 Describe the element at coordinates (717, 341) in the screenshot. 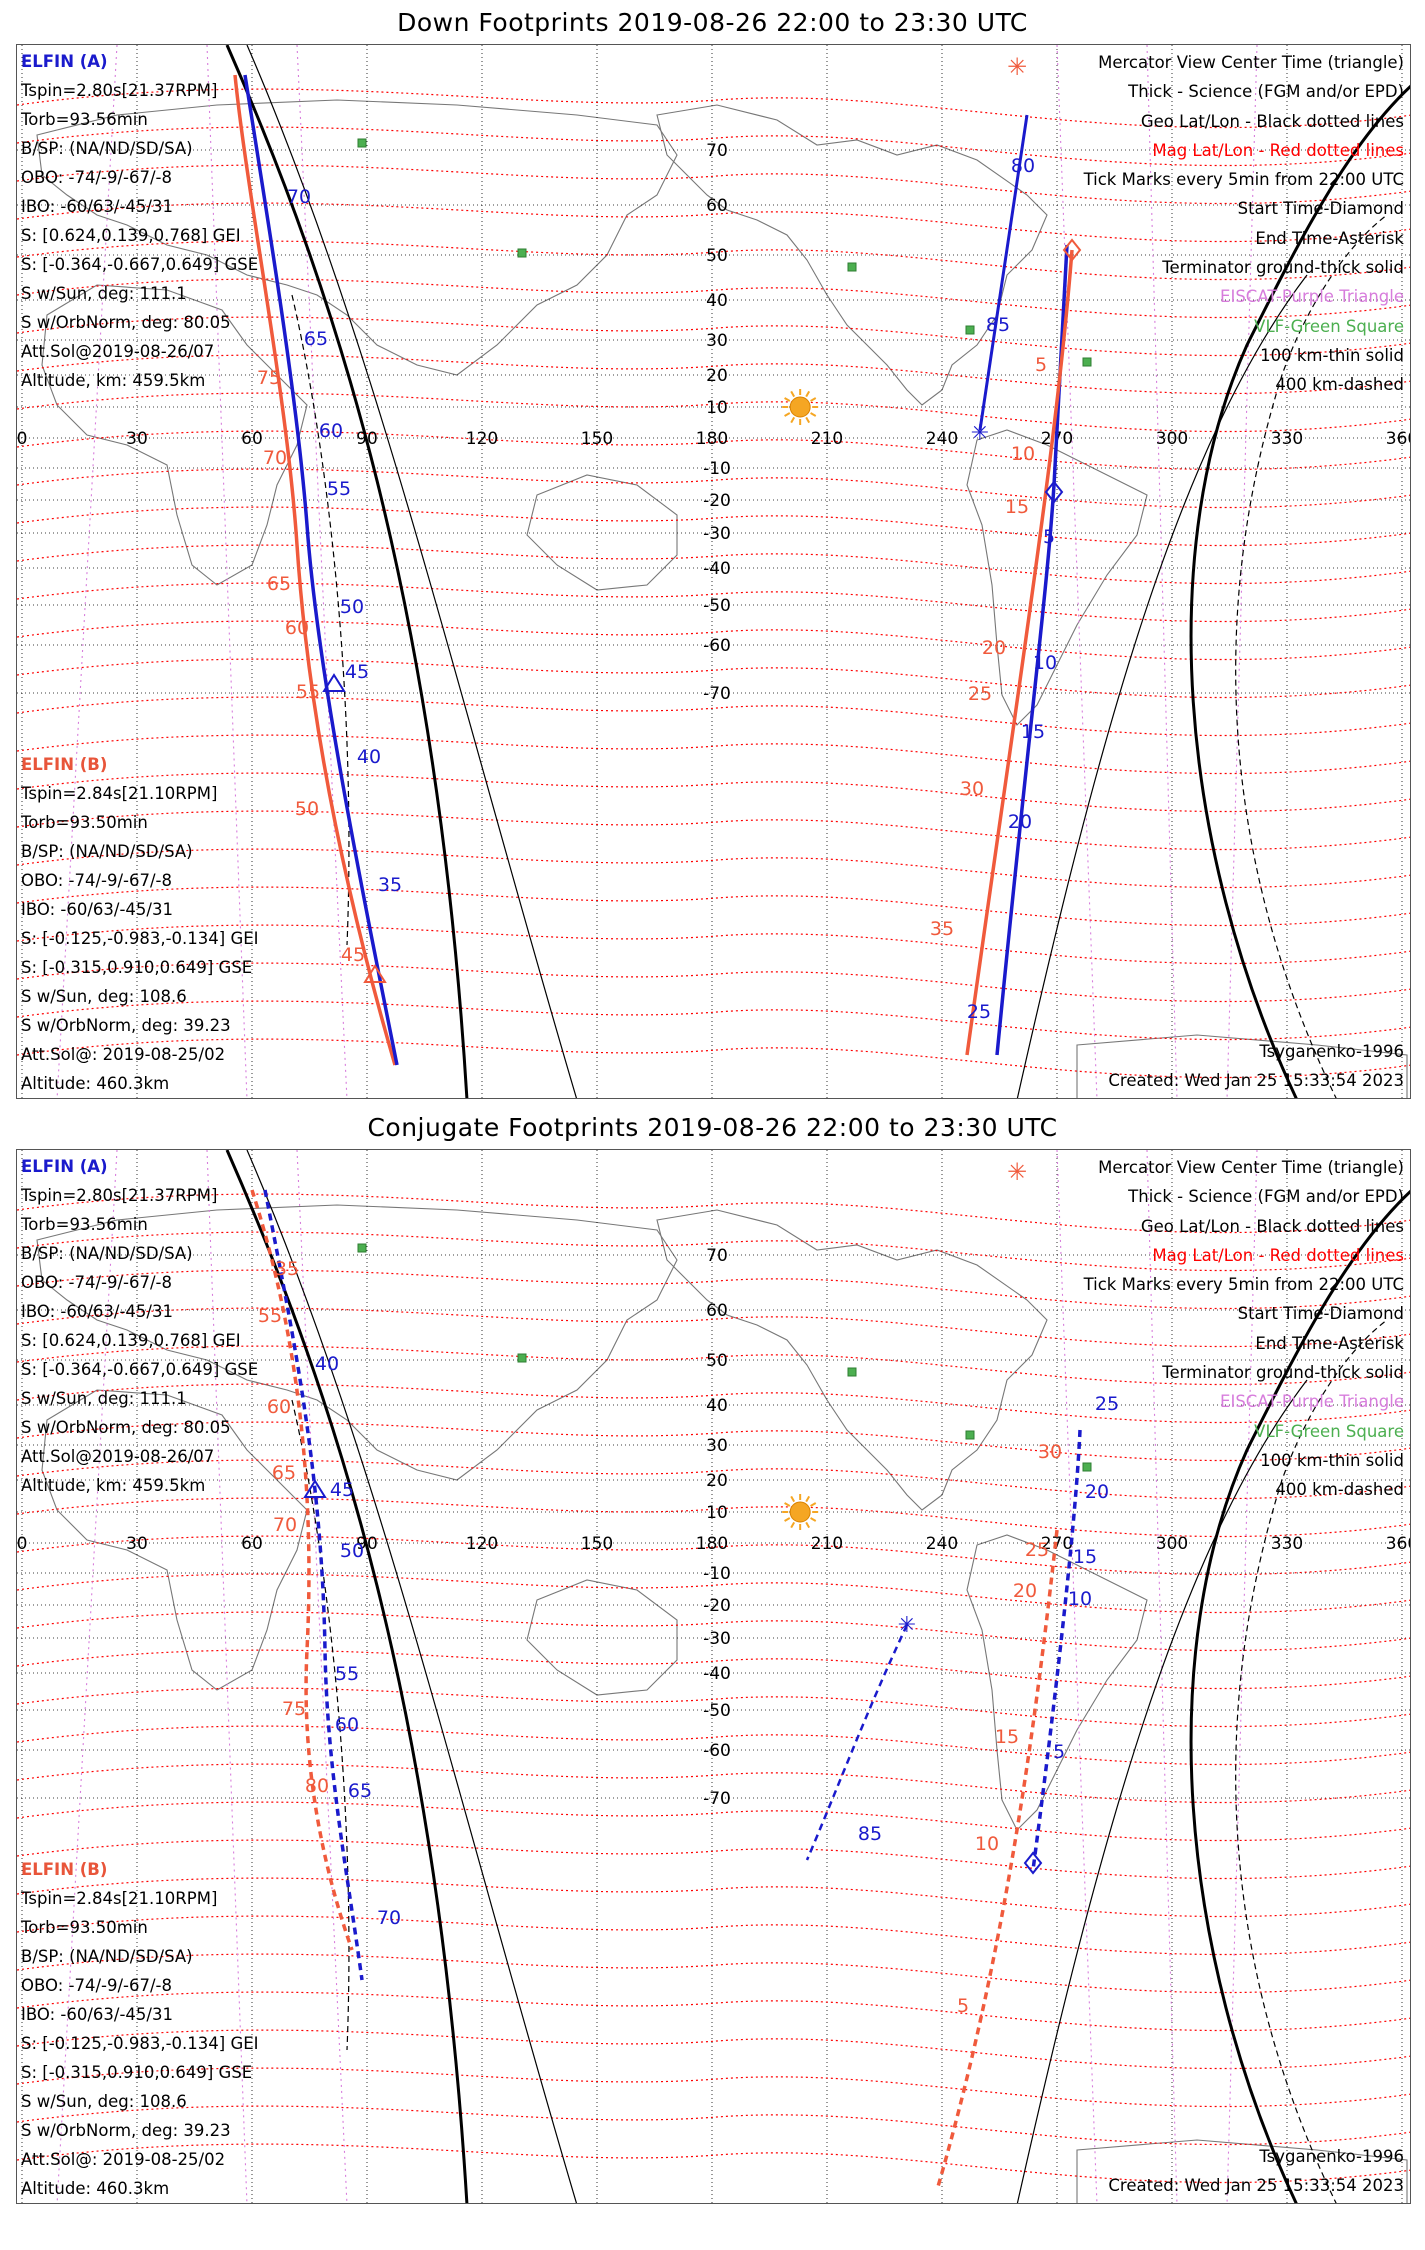

I see `lat-label: 30` at that location.